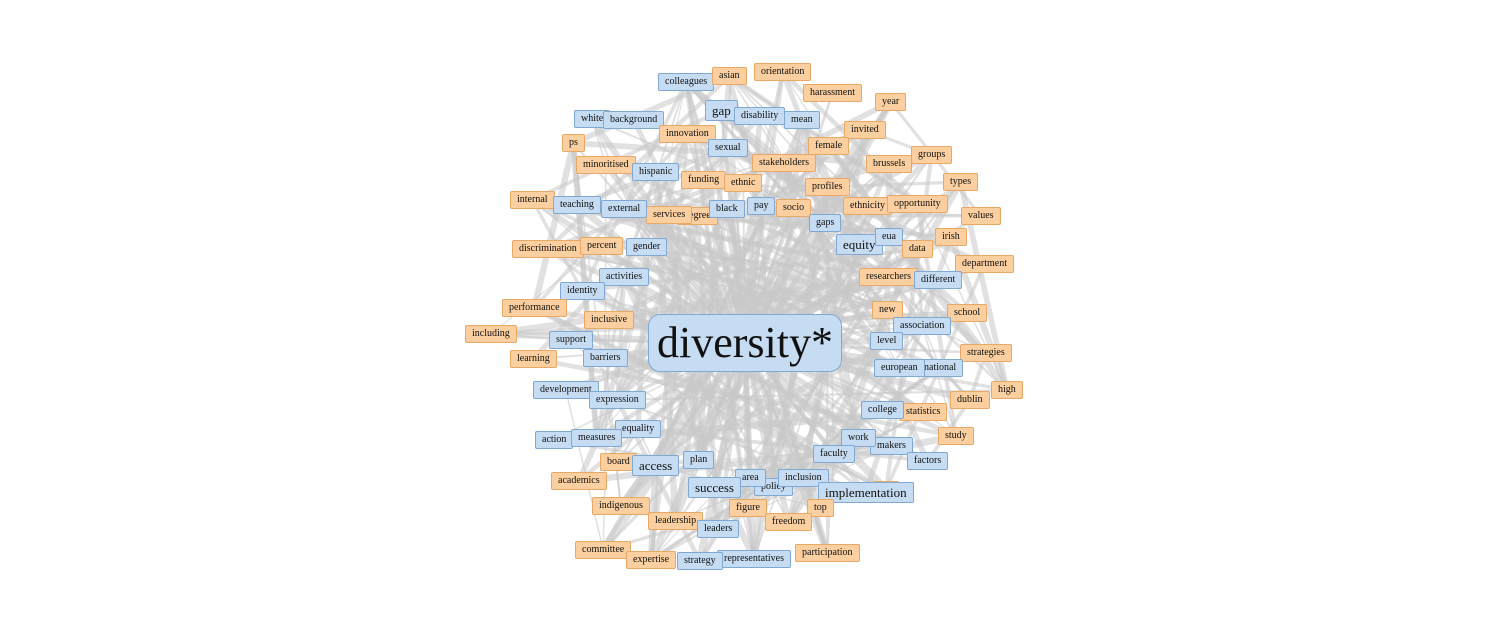  What do you see at coordinates (761, 206) in the screenshot?
I see `node-pay: pay` at bounding box center [761, 206].